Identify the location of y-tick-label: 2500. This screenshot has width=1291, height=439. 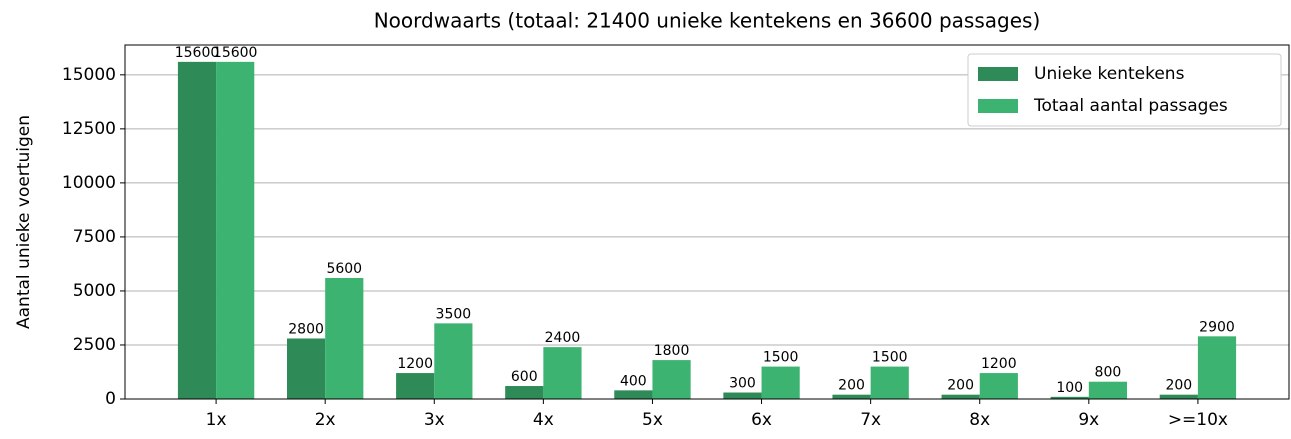
(94, 345).